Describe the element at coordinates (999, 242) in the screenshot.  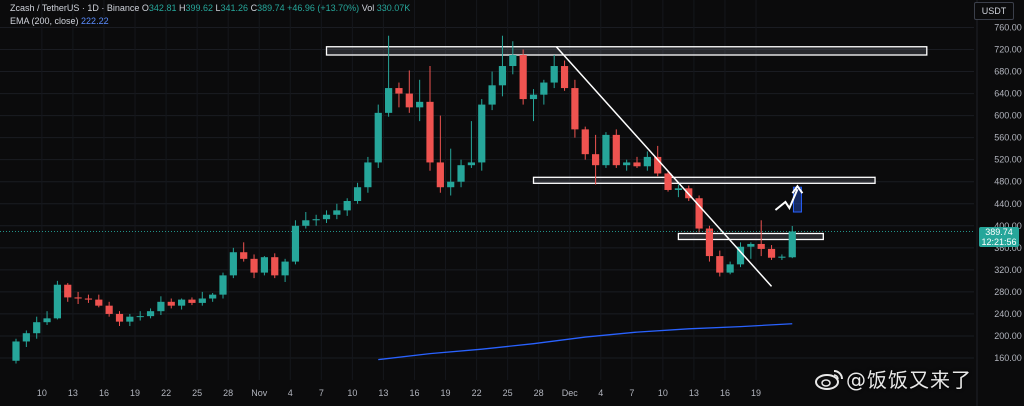
I see `bar-countdown: 12:21:56` at that location.